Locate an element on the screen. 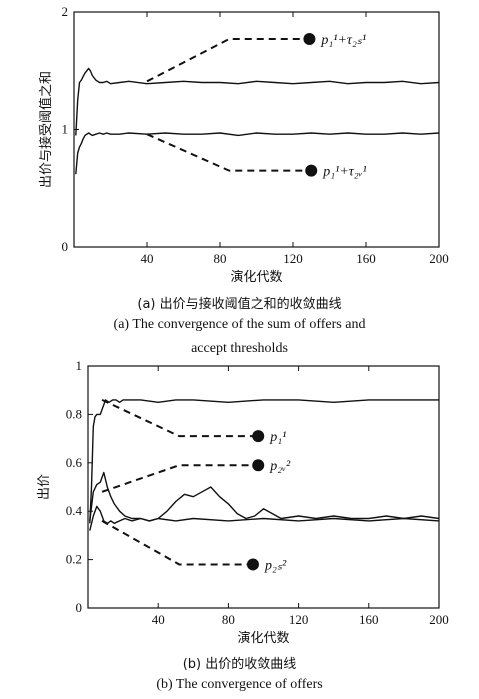  annotation-label: p₂ₛ² is located at coordinates (275, 565).